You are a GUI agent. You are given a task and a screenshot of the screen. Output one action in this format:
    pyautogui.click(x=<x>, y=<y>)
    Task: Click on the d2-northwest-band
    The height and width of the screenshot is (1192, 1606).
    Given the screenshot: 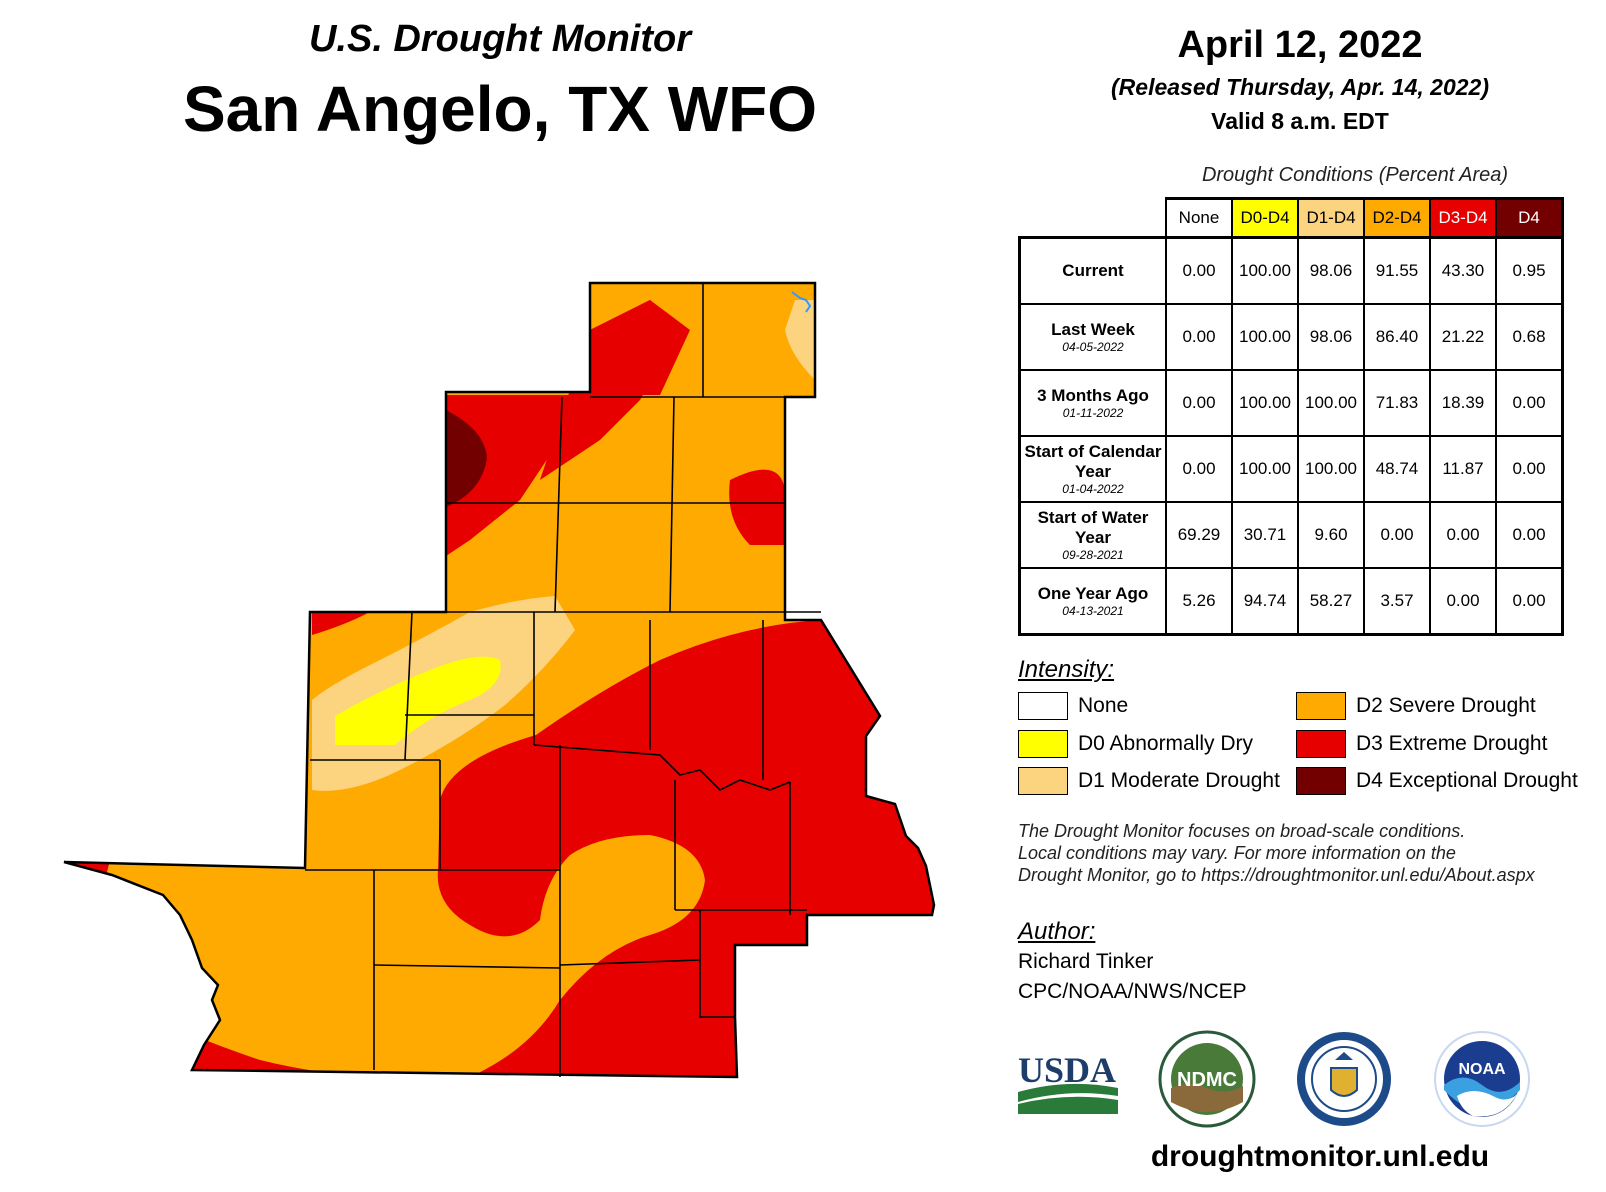 What is the action you would take?
    pyautogui.click(x=391, y=656)
    